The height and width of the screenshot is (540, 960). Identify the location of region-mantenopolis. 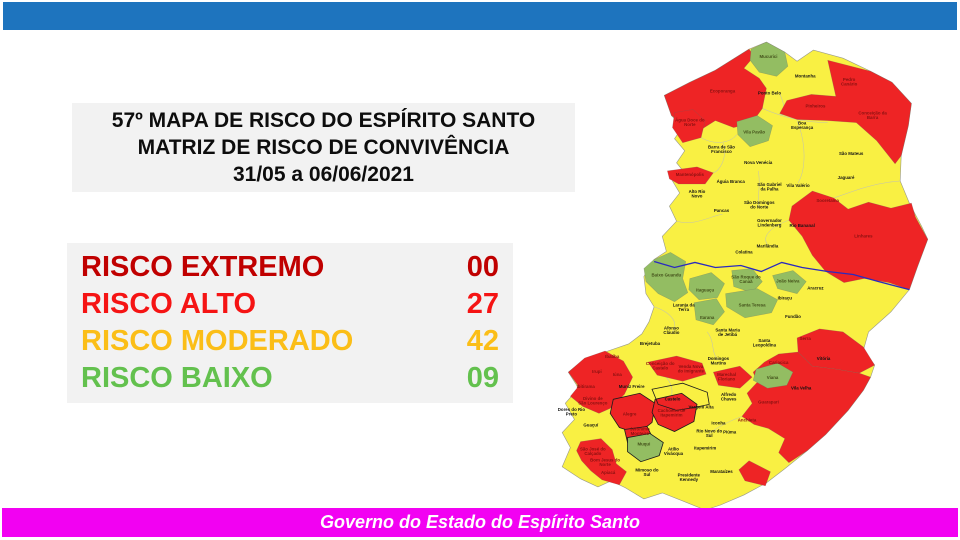
(690, 175).